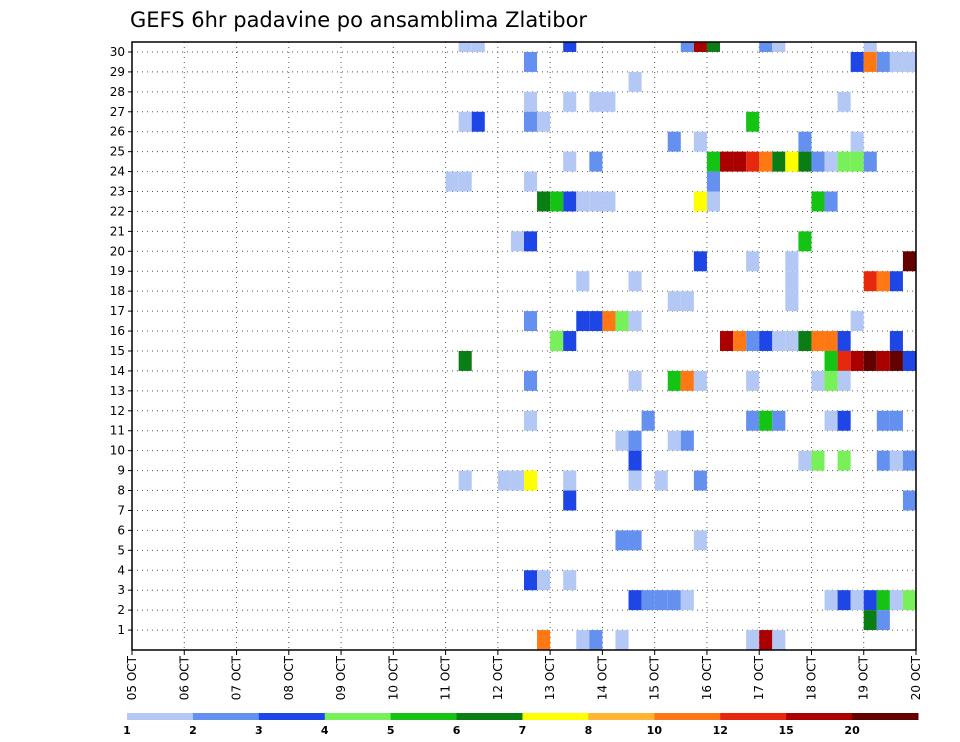 This screenshot has height=742, width=960. I want to click on x-tick-label: 18 OCT, so click(811, 677).